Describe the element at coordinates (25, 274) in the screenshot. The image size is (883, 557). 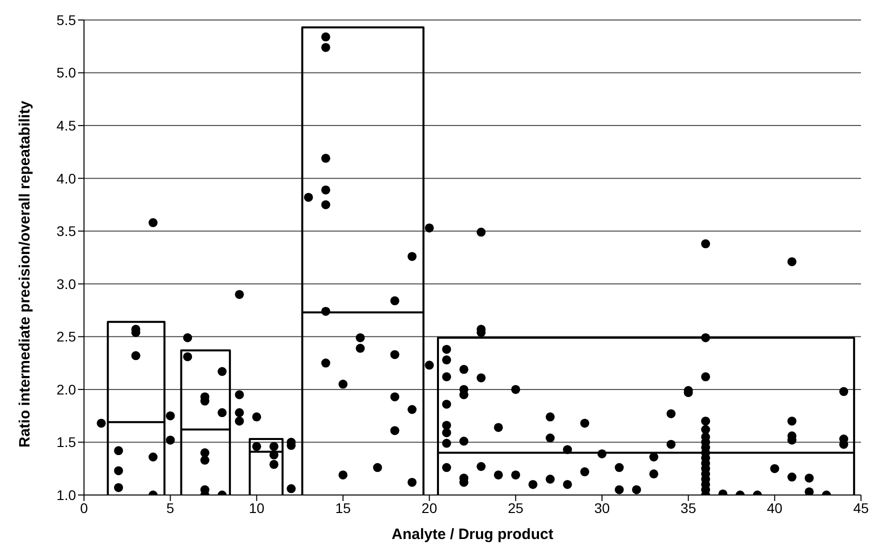
I see `y-axis-title: Ratio intermediate precision/overall repeatability` at that location.